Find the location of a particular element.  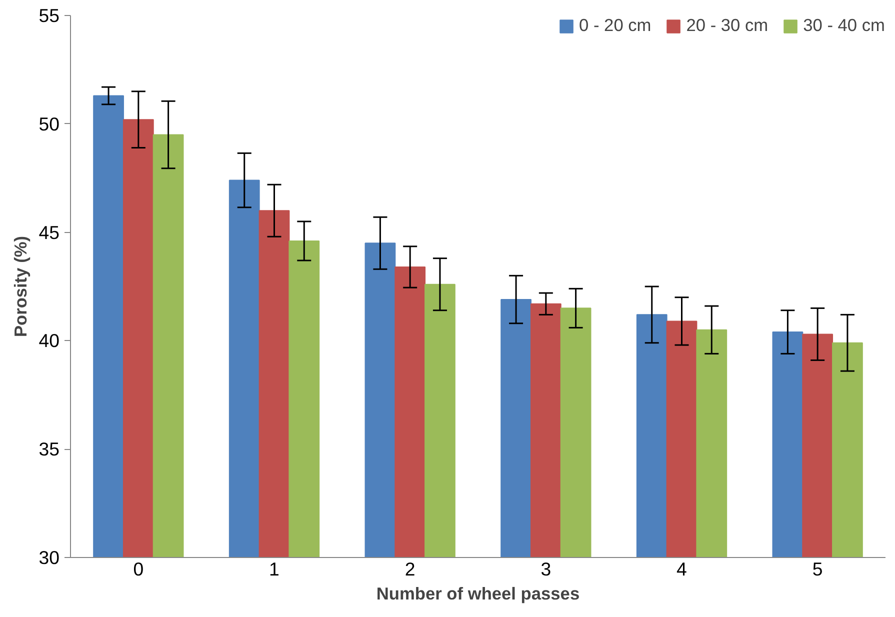

legend-label: 20 - 30 cm is located at coordinates (727, 25).